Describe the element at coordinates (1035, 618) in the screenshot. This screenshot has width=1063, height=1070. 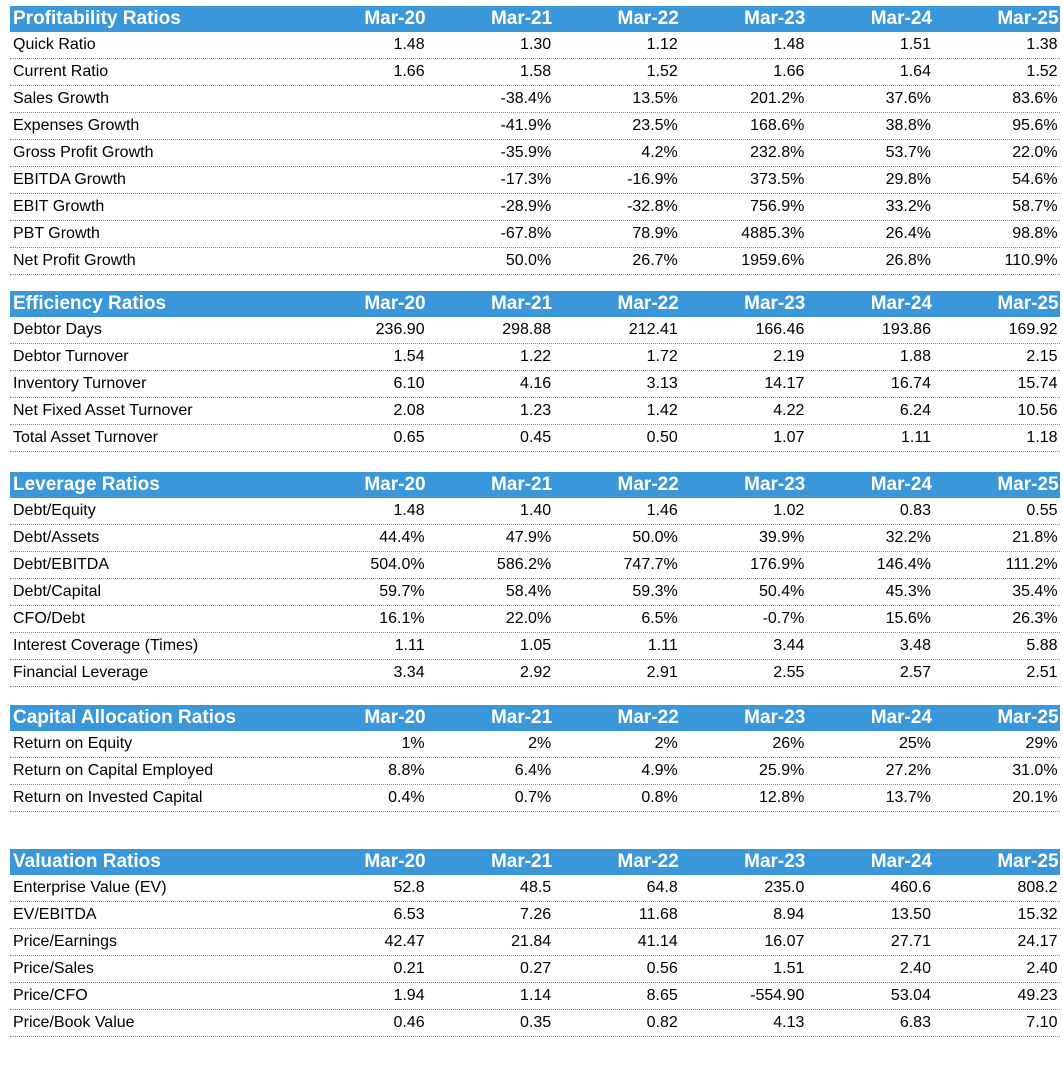
I see `value-cell: 26.3%` at that location.